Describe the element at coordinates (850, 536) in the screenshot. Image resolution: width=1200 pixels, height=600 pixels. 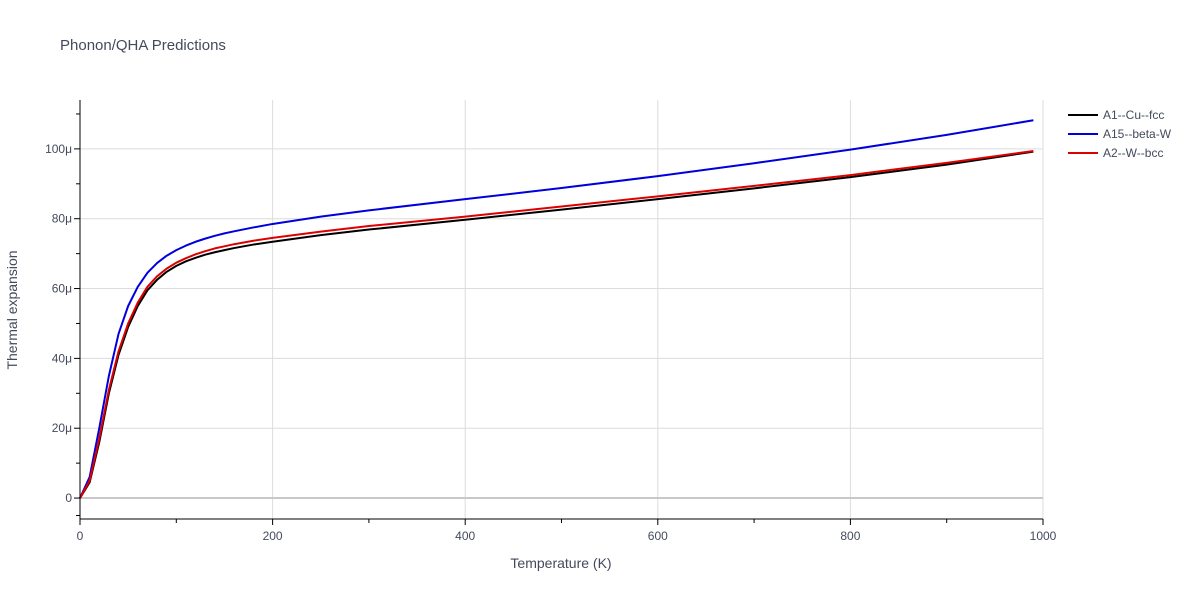
I see `x-tick-label: 800` at that location.